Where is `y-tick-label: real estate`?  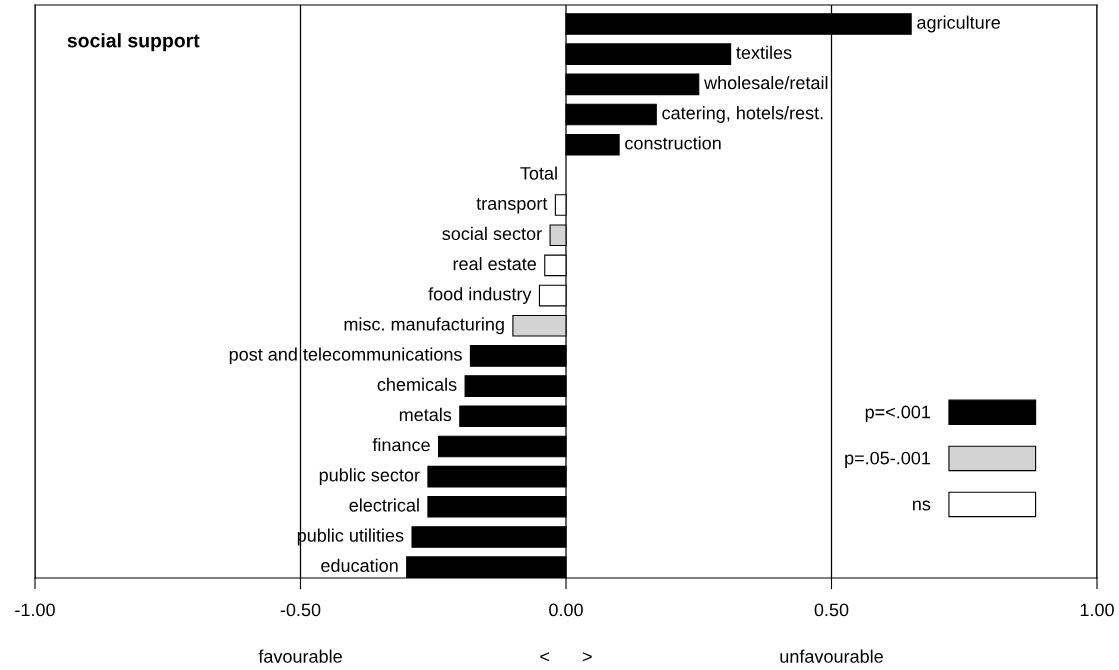 y-tick-label: real estate is located at coordinates (494, 263).